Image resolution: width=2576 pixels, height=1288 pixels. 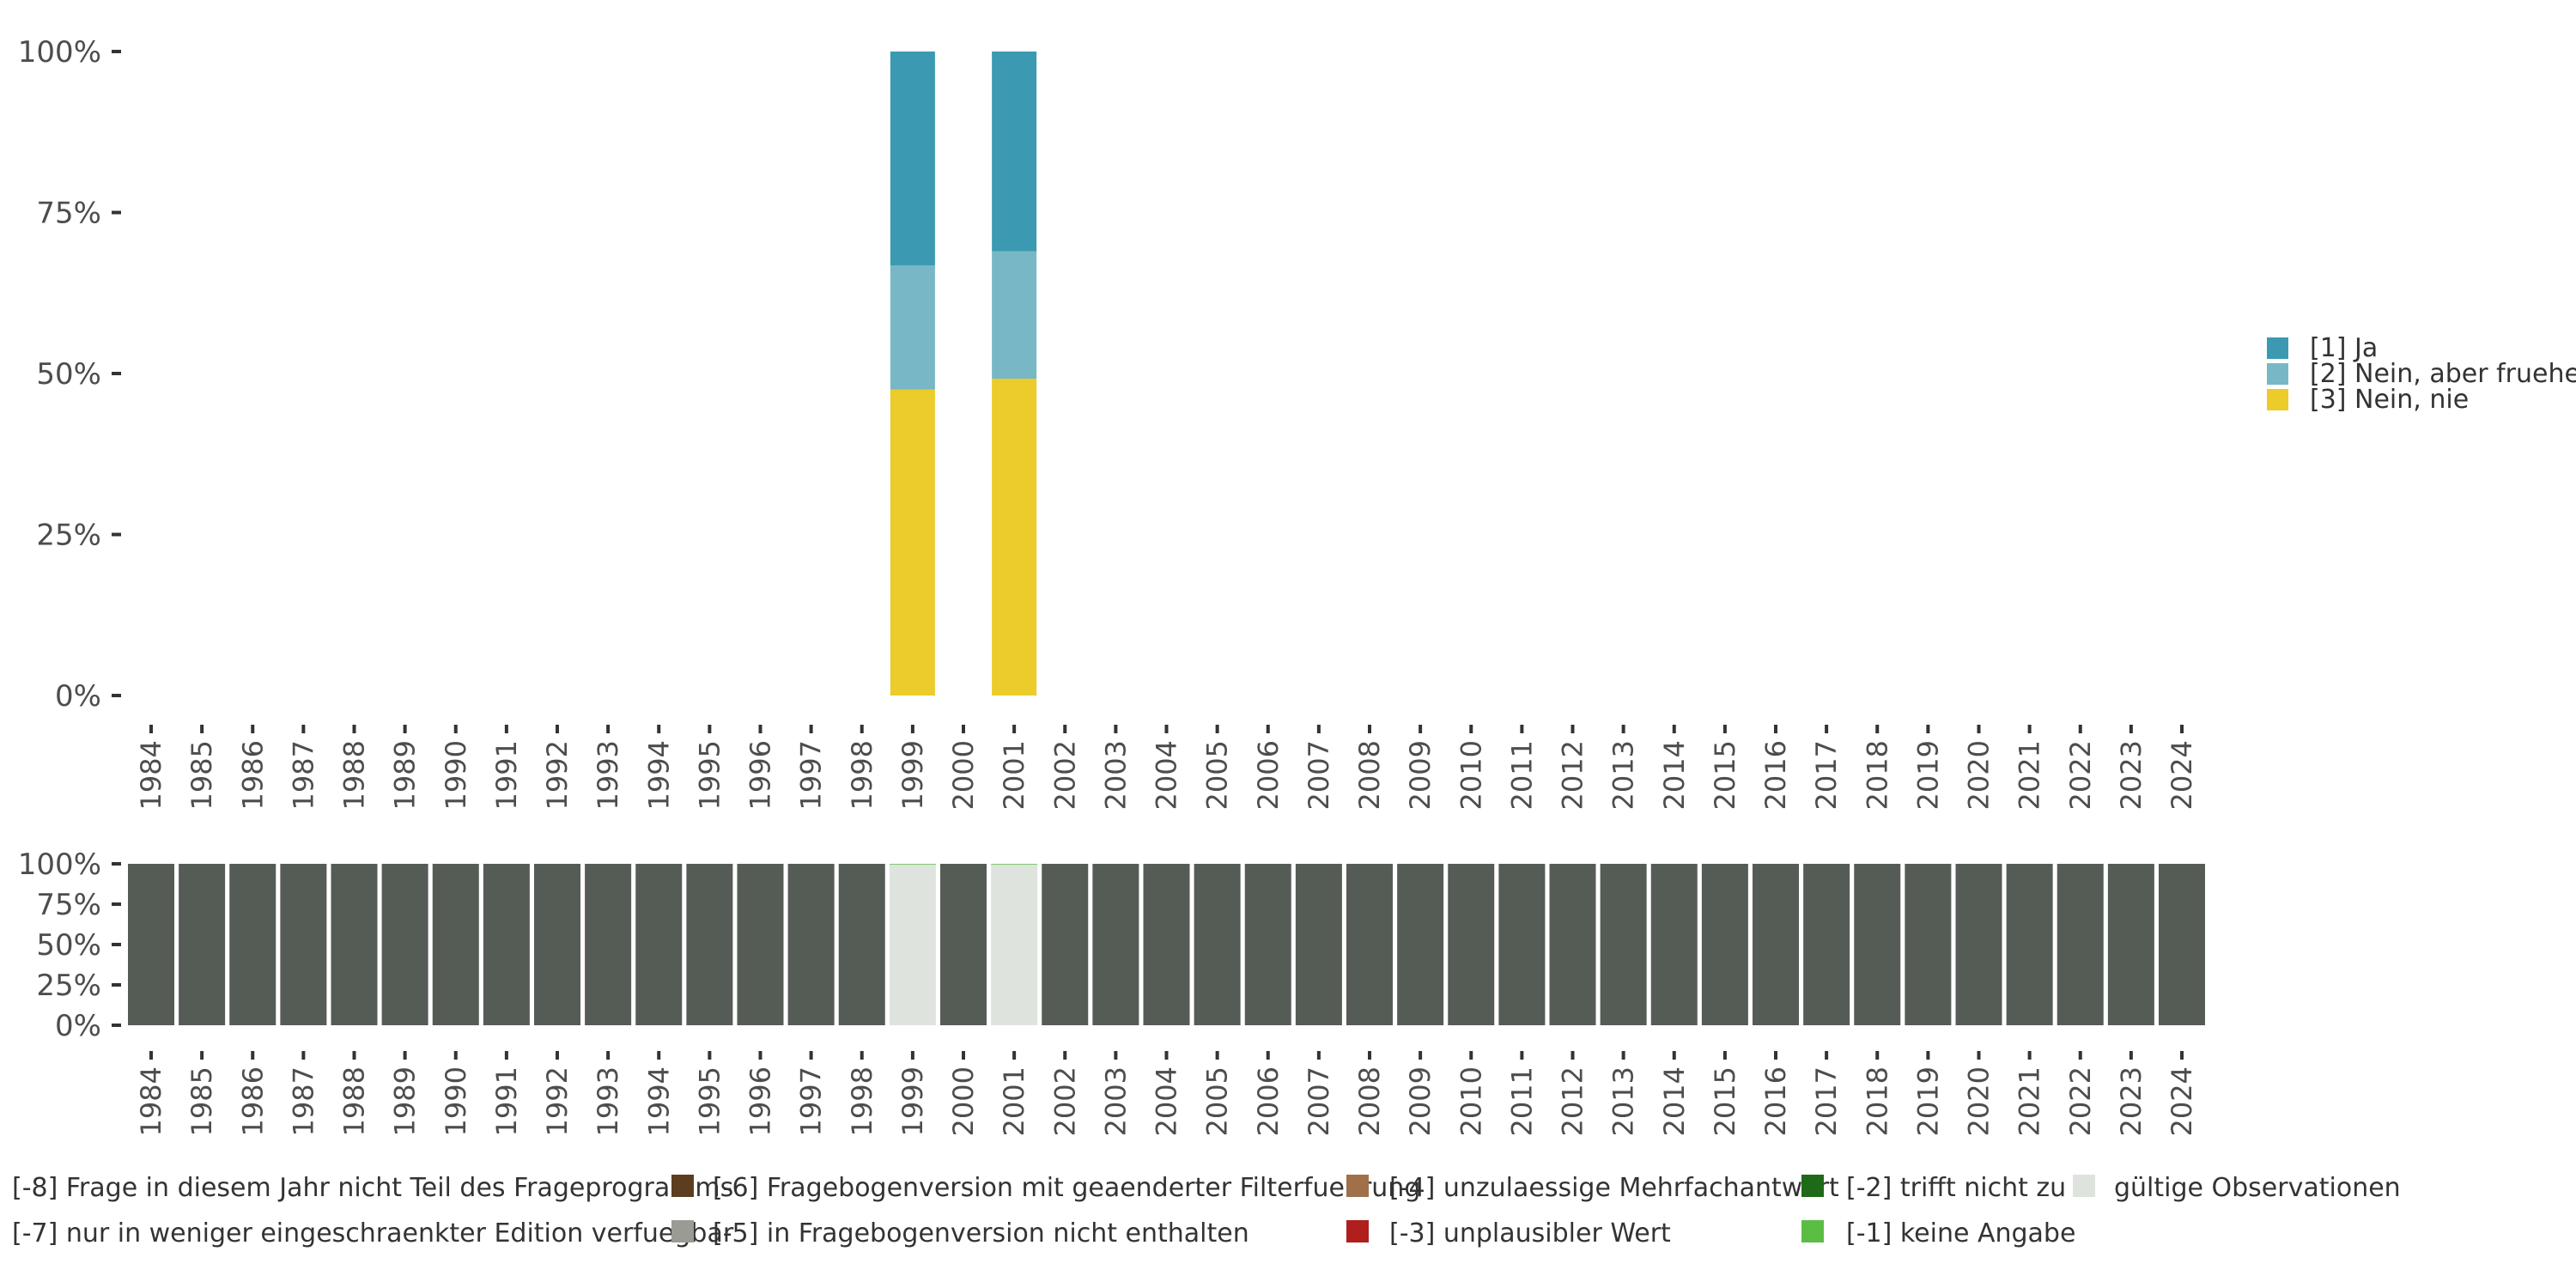 What do you see at coordinates (1369, 775) in the screenshot?
I see `x-tick-label: 2008` at bounding box center [1369, 775].